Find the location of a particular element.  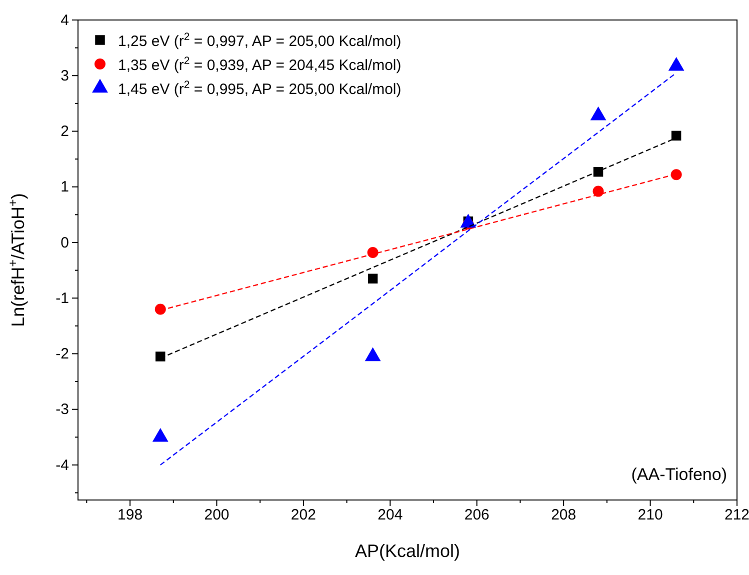

legend-label: 1,35 eV (r$^{2}$ = 0,939, AP = 204,45 Kcal/mol) is located at coordinates (260, 64).